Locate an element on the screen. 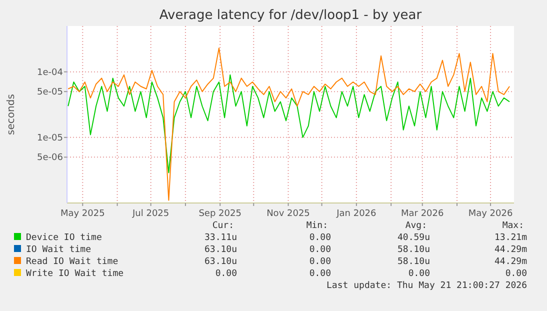 This screenshot has height=311, width=547. x-tick-label: Jan 2026 is located at coordinates (356, 214).